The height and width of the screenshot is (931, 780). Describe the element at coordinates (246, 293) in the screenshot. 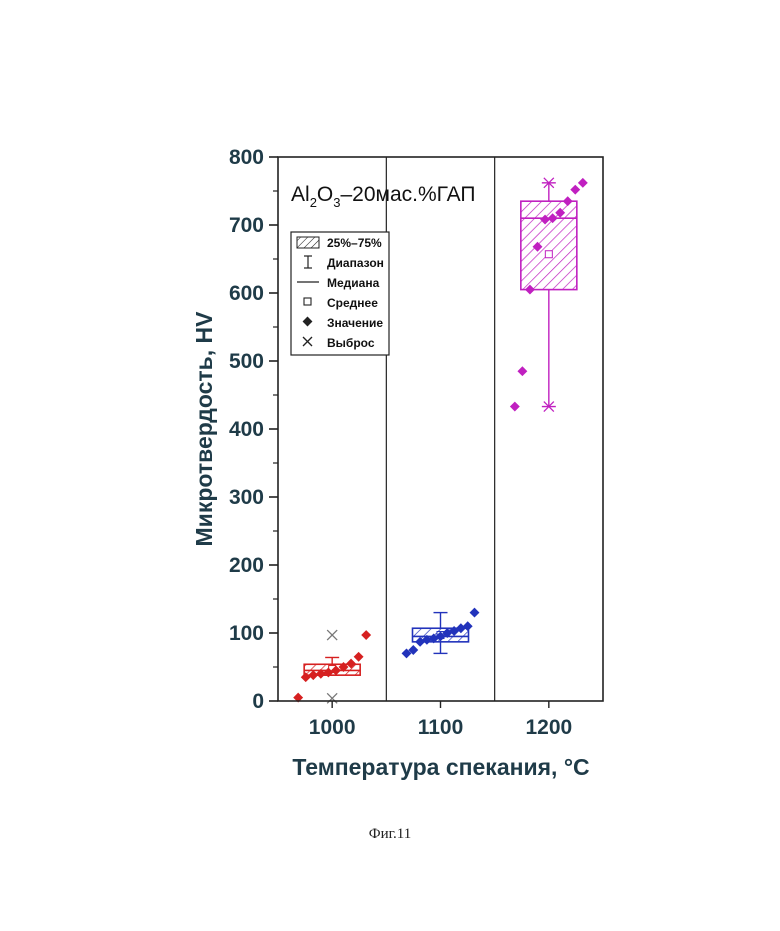

I see `y-tick-label: 600` at that location.